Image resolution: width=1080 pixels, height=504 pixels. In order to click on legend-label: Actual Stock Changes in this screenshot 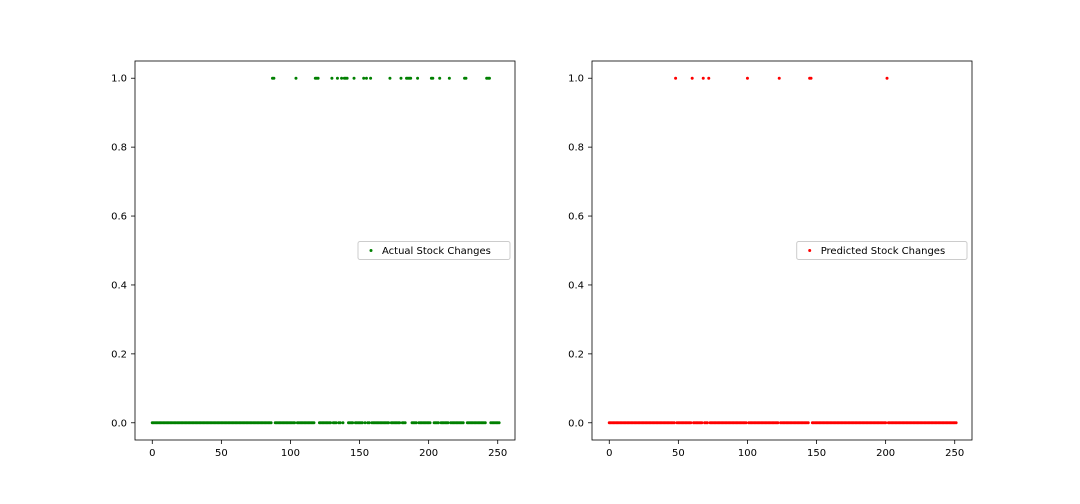, I will do `click(436, 251)`.